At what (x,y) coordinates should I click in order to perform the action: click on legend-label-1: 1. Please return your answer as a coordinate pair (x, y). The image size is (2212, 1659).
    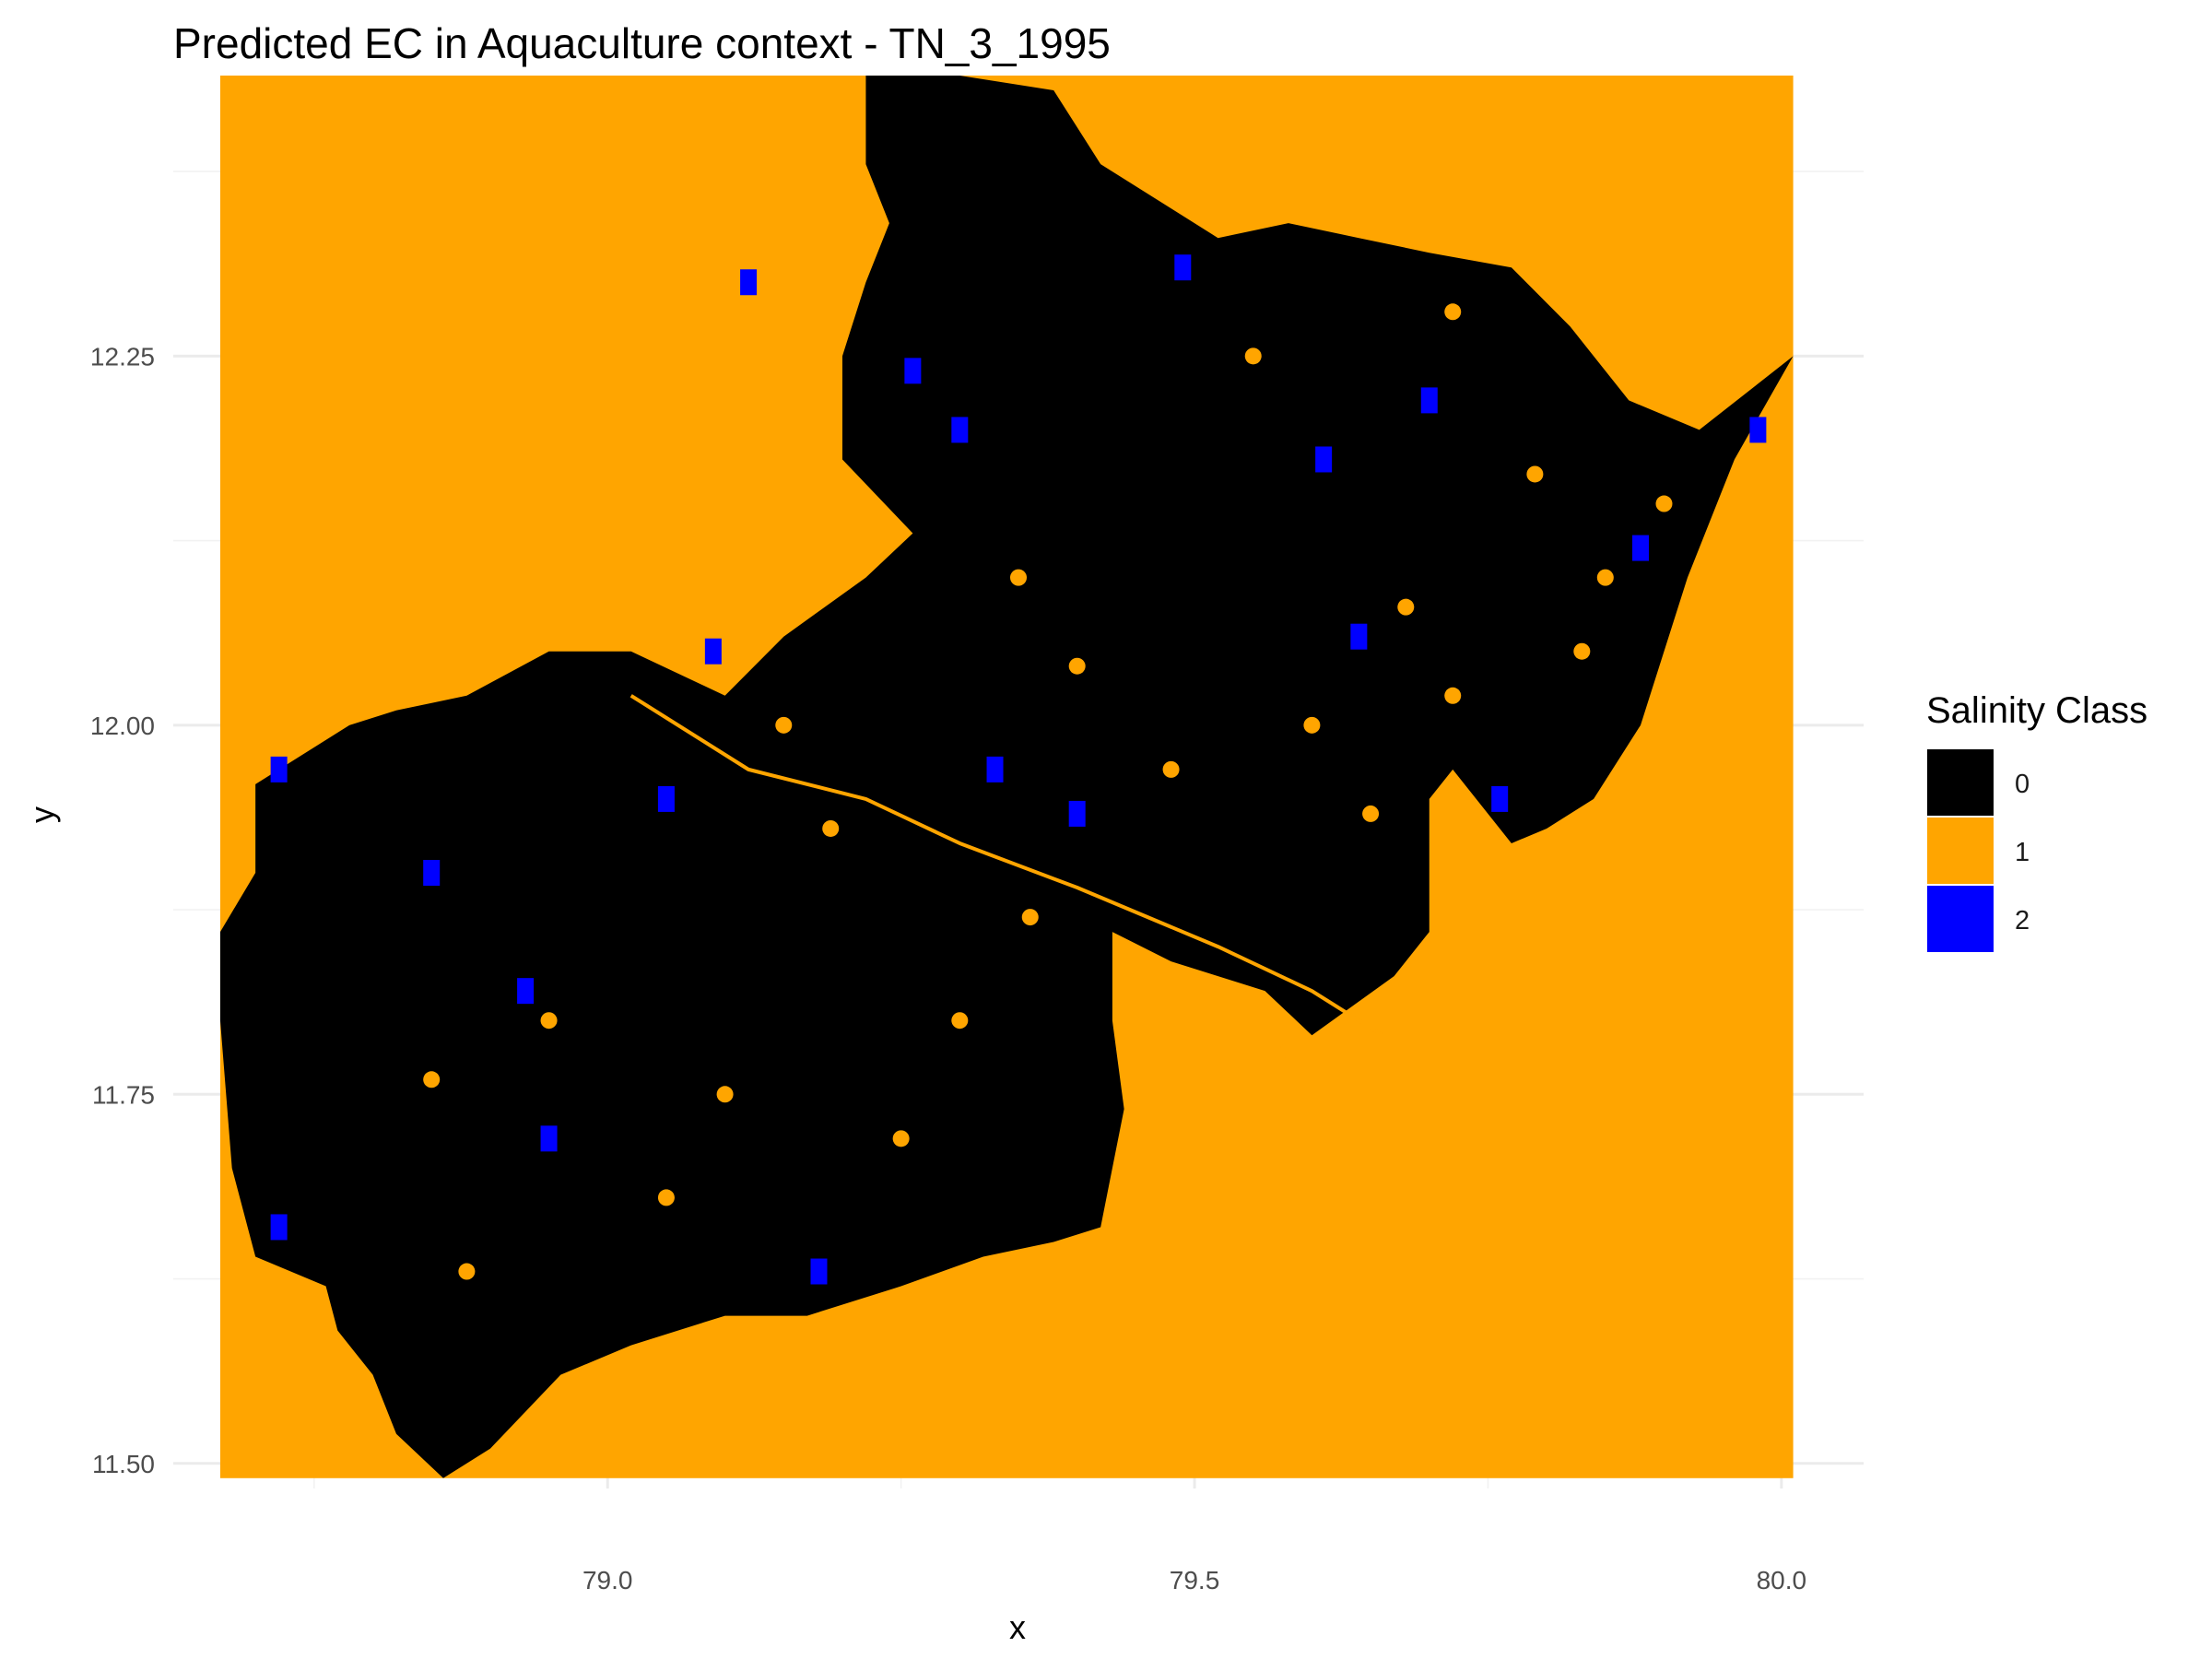
    Looking at the image, I should click on (2022, 852).